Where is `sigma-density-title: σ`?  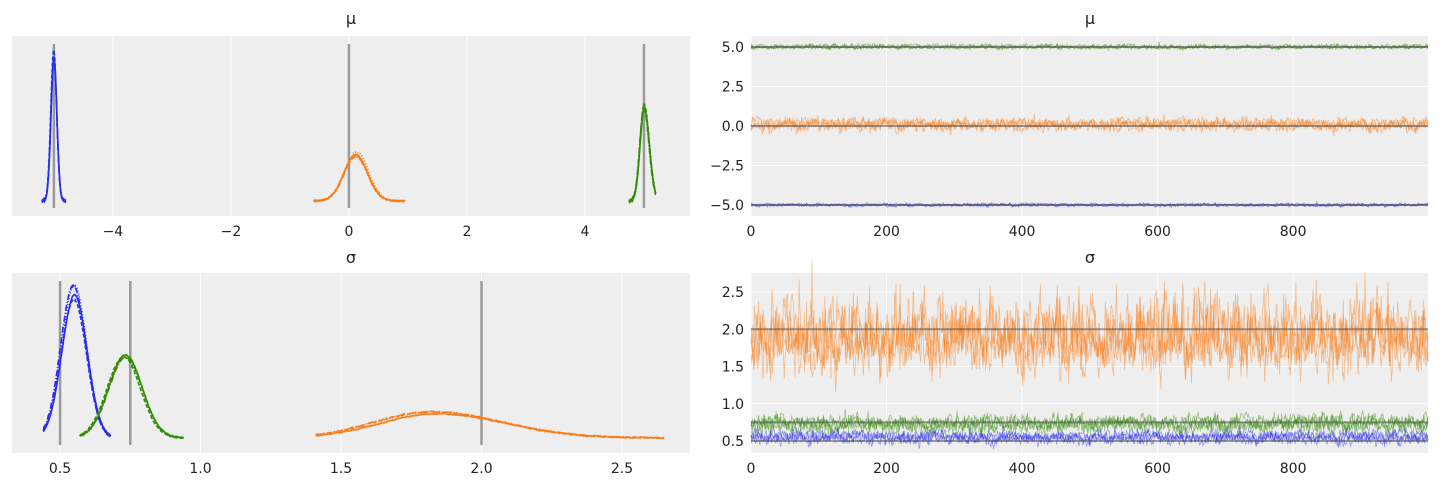
sigma-density-title: σ is located at coordinates (351, 257).